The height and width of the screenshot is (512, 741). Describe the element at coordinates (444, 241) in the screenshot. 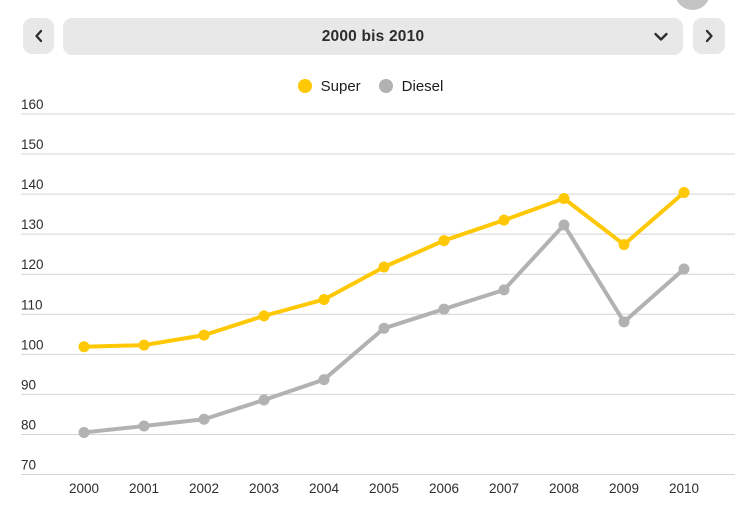

I see `data-point-super-2006` at that location.